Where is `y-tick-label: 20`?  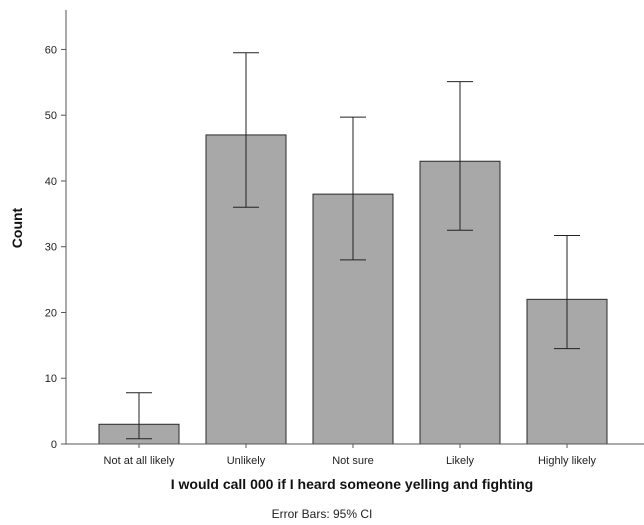 y-tick-label: 20 is located at coordinates (51, 313).